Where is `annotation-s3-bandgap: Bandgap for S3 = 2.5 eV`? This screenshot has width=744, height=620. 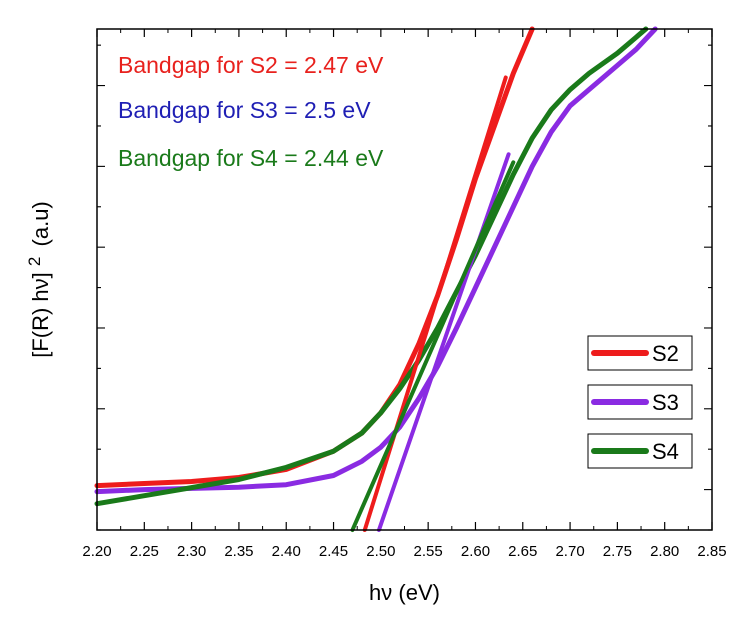 annotation-s3-bandgap: Bandgap for S3 = 2.5 eV is located at coordinates (244, 110).